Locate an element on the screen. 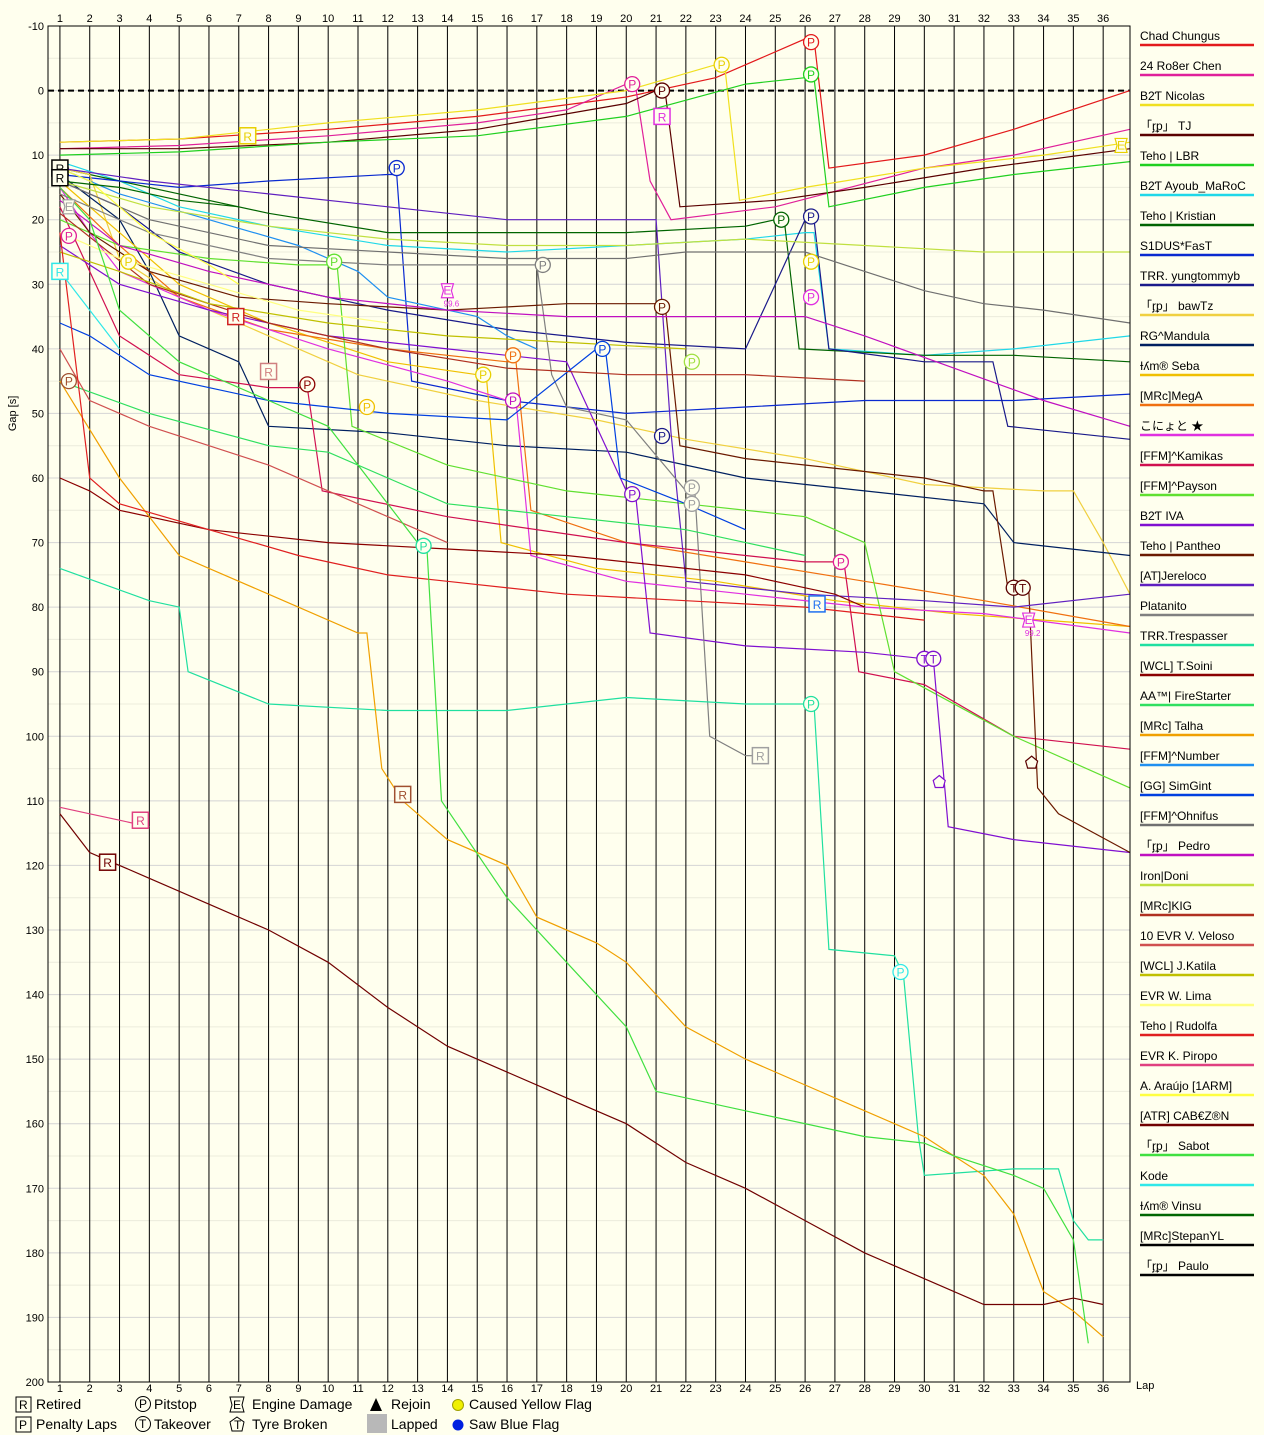 This screenshot has height=1435, width=1264. y-tick-label: 50 is located at coordinates (38, 414).